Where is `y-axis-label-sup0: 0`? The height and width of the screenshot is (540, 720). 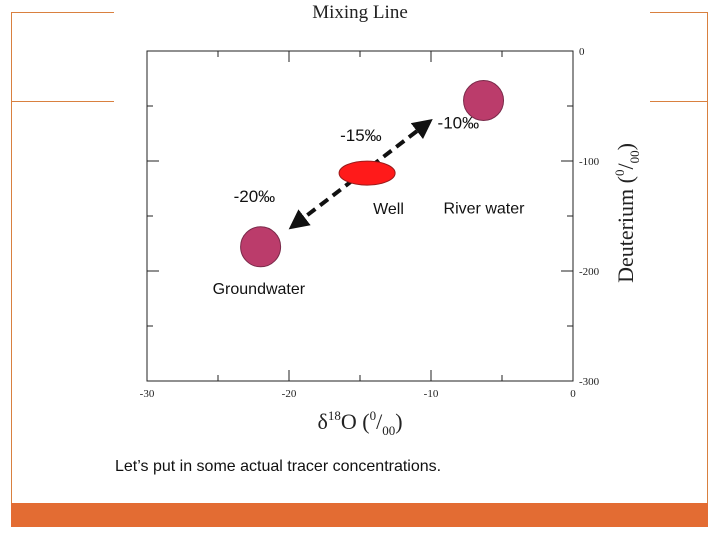
y-axis-label-sup0: 0 is located at coordinates (619, 173).